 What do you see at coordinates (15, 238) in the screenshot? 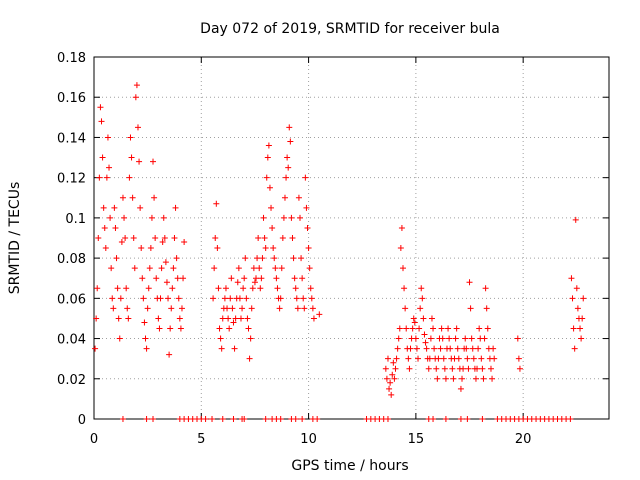
I see `y-axis-label: SRMTID / TECUs` at bounding box center [15, 238].